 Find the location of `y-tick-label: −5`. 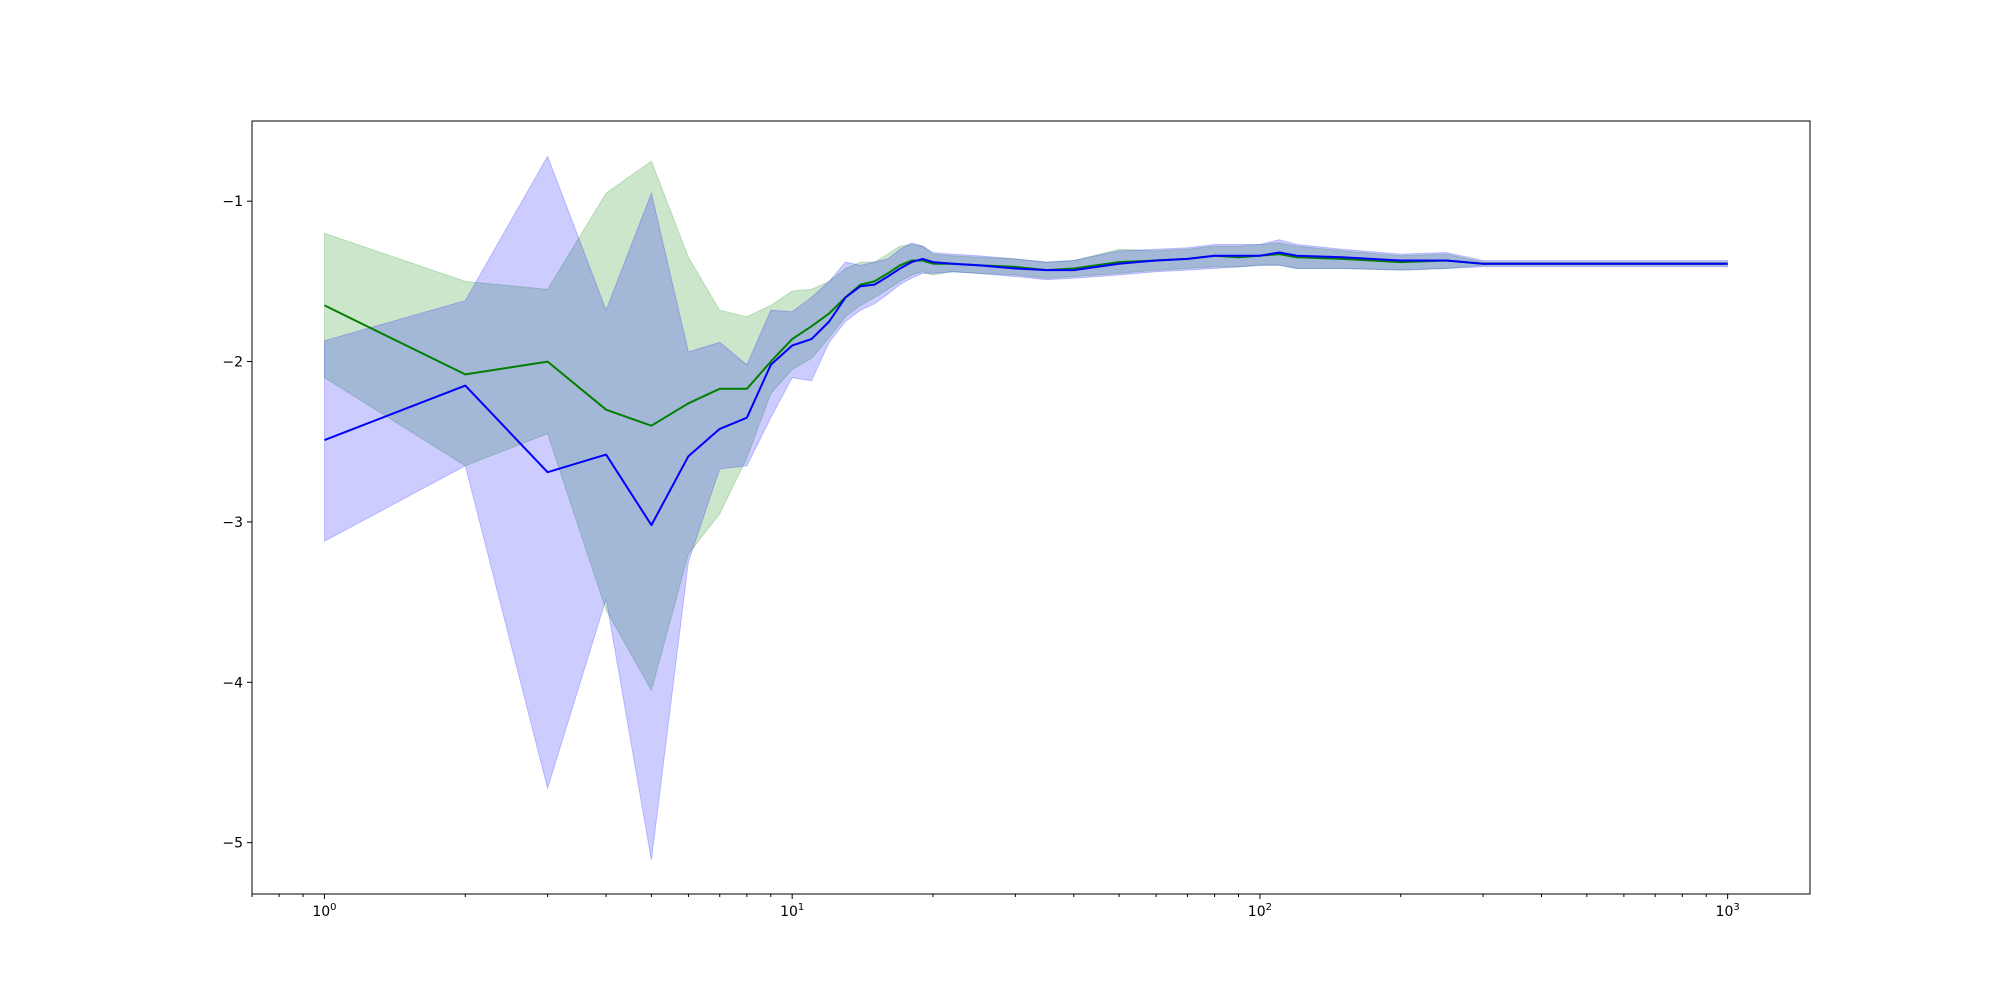

y-tick-label: −5 is located at coordinates (232, 844).